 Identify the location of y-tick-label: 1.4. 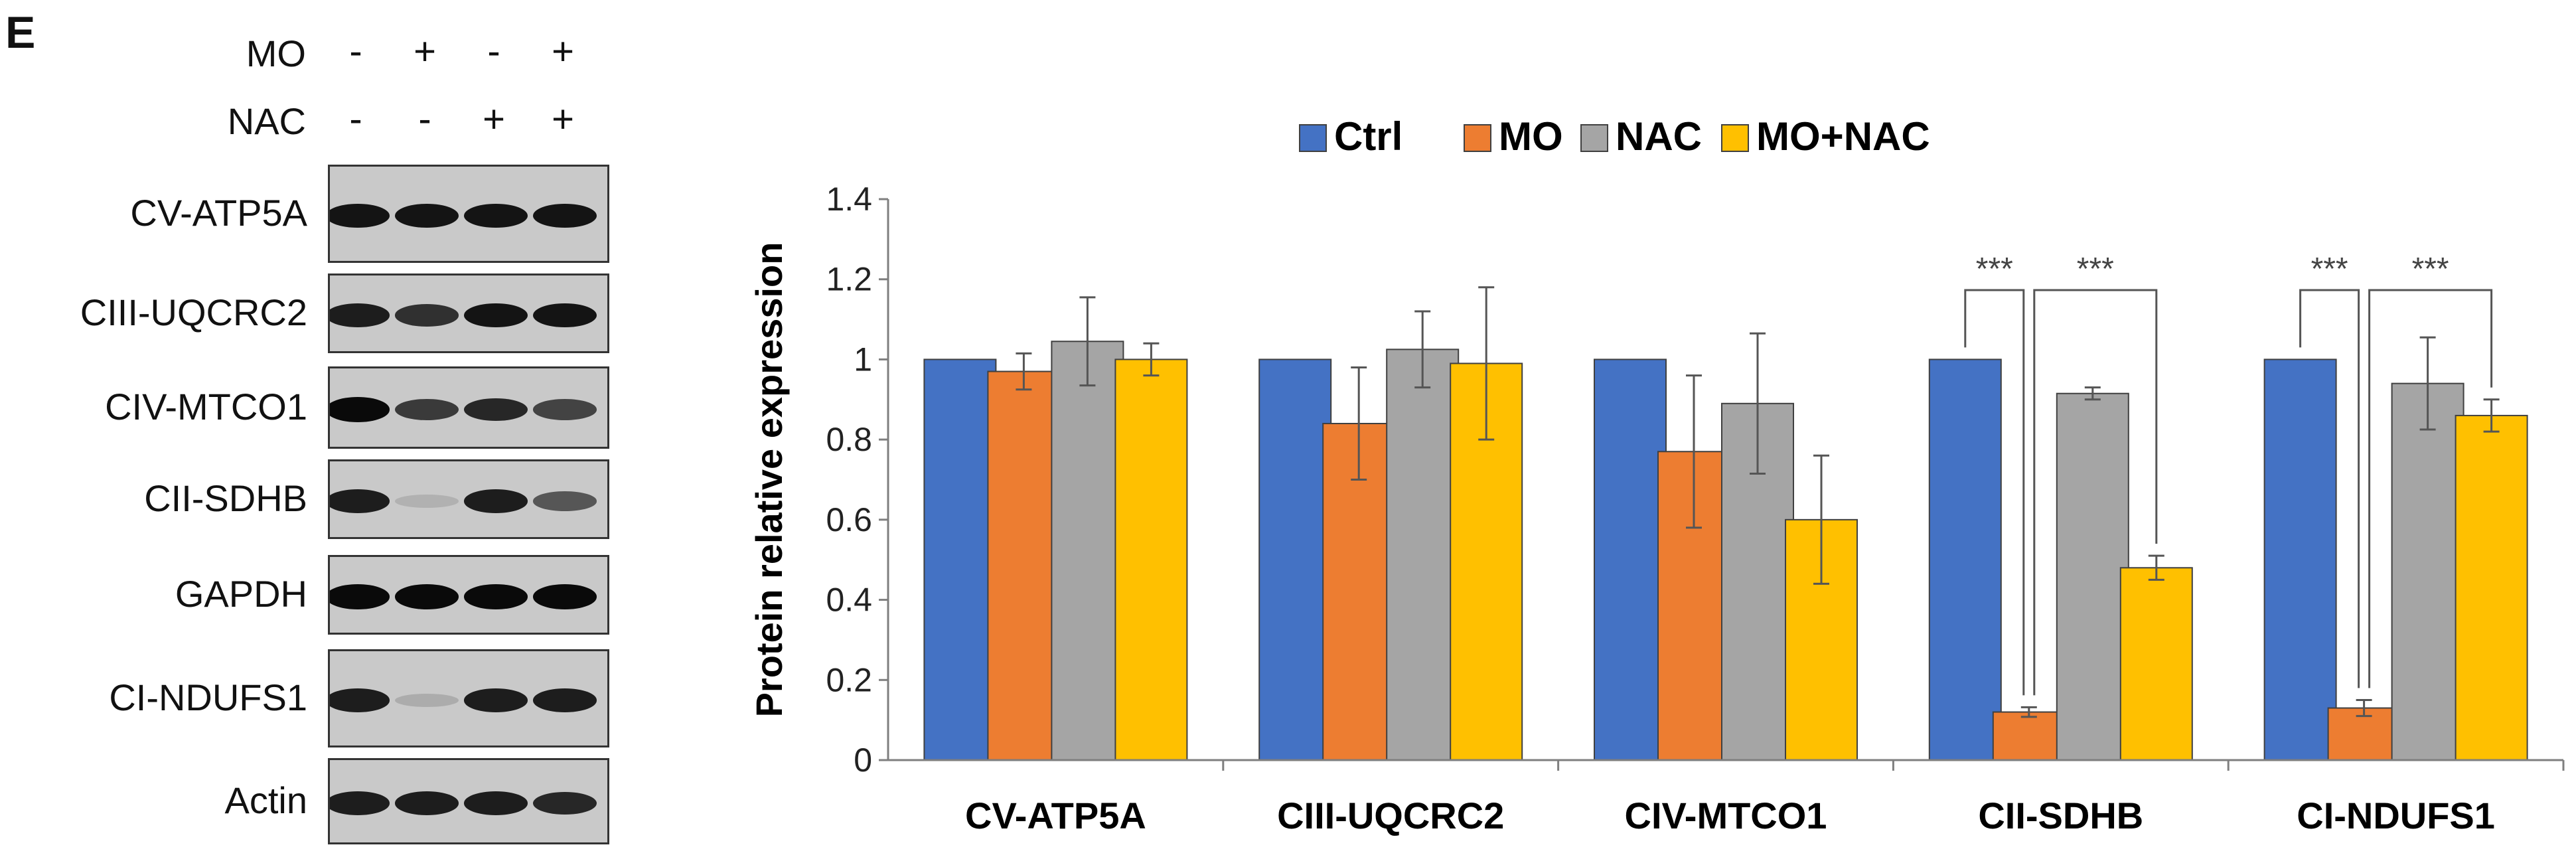
(849, 199).